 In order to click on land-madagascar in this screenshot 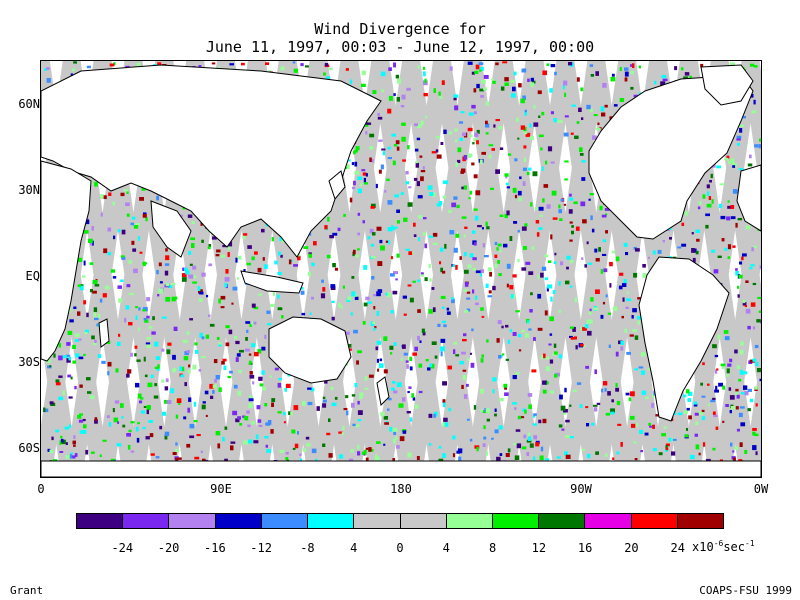, I will do `click(104, 333)`.